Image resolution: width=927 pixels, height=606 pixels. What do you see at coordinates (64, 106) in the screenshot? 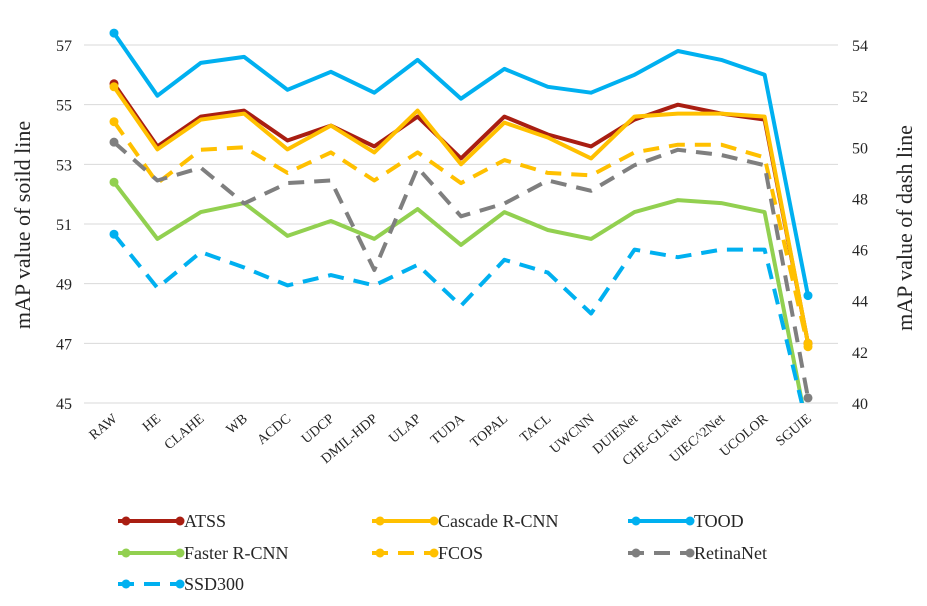
I see `left-tick-label: 55` at bounding box center [64, 106].